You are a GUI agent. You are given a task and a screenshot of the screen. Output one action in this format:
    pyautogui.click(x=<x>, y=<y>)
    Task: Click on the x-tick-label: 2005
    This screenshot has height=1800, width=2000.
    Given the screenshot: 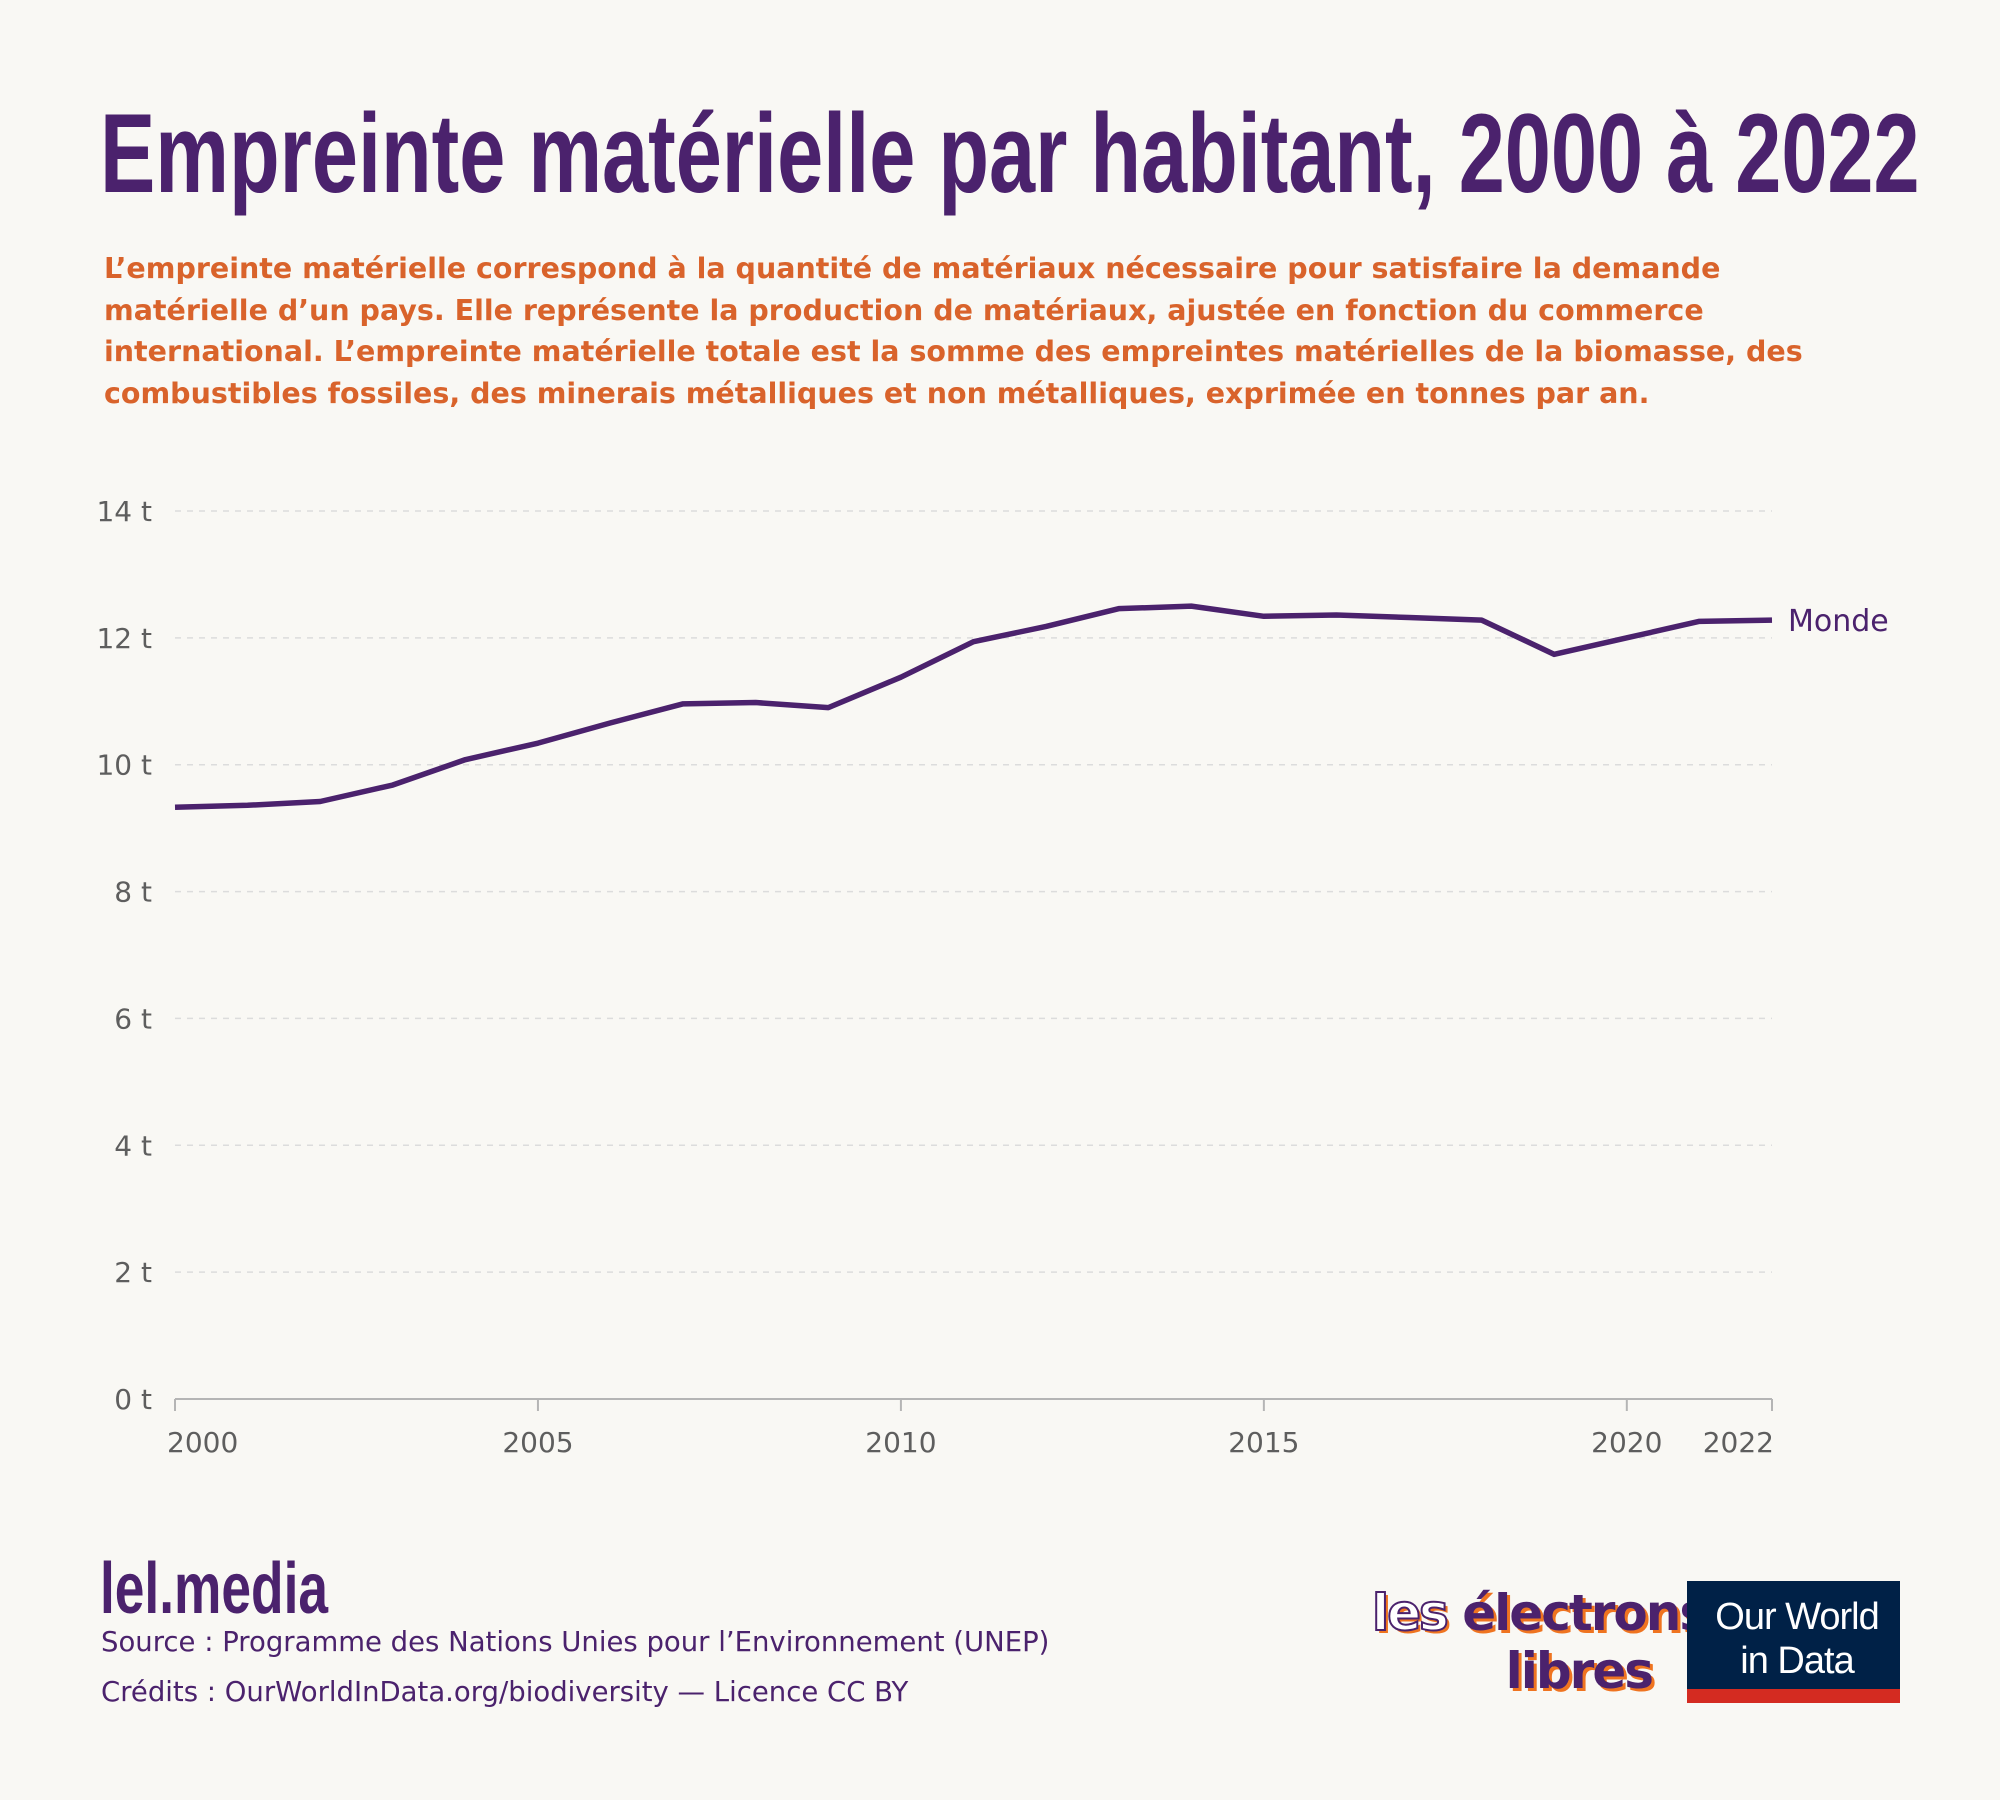 What is the action you would take?
    pyautogui.click(x=537, y=1442)
    